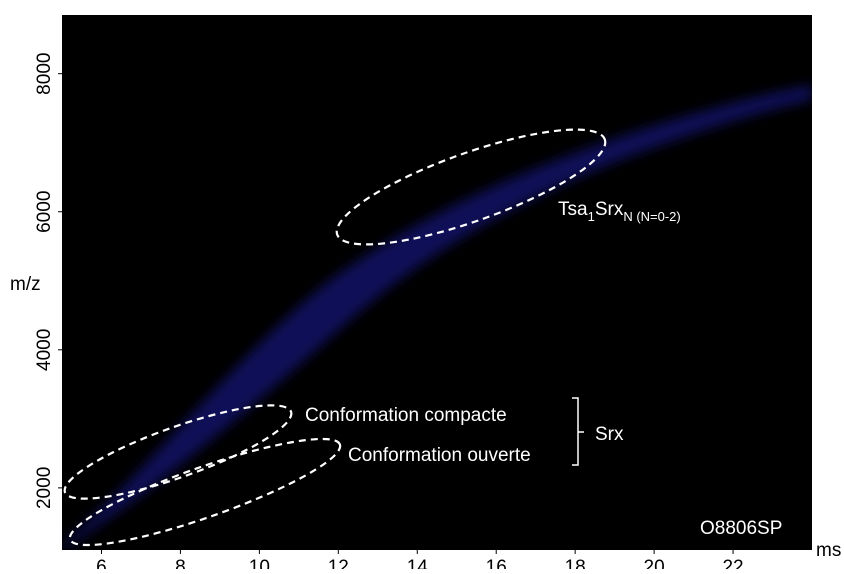 The height and width of the screenshot is (574, 844). What do you see at coordinates (101, 563) in the screenshot?
I see `x-tick-label: 6` at bounding box center [101, 563].